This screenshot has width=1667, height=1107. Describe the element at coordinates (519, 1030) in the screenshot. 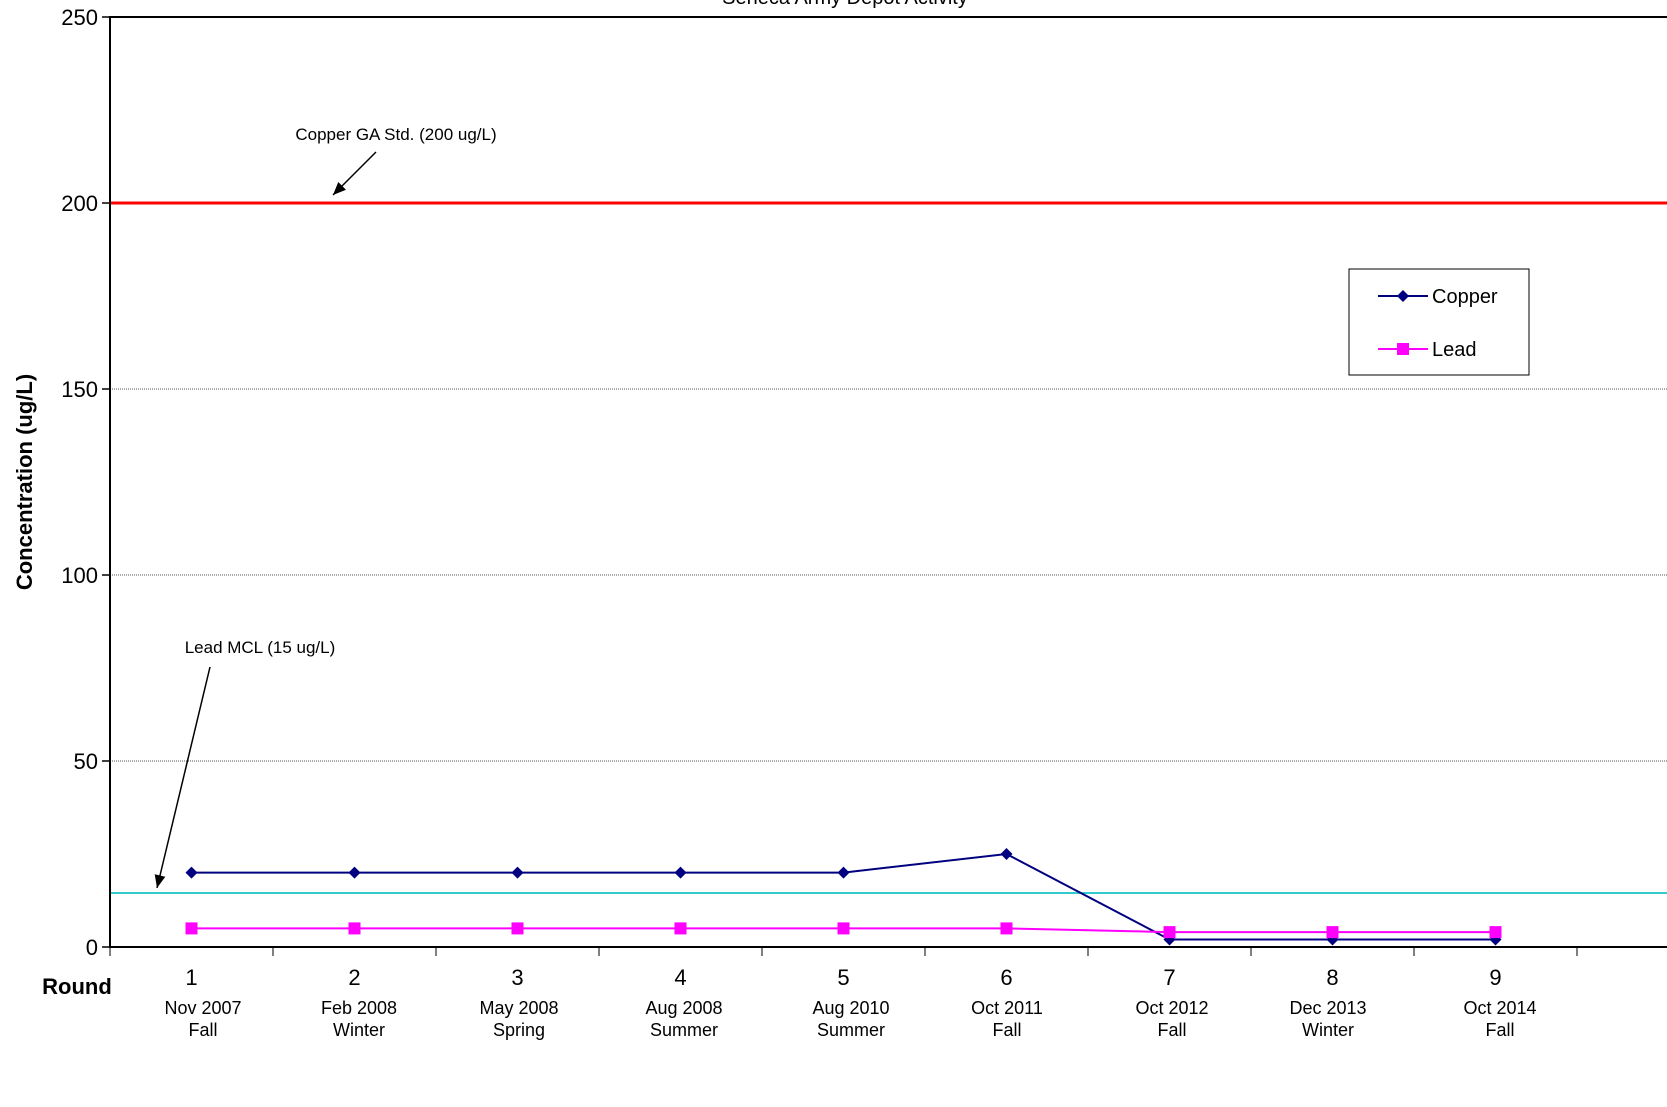

I see `x-season-label: Spring` at that location.